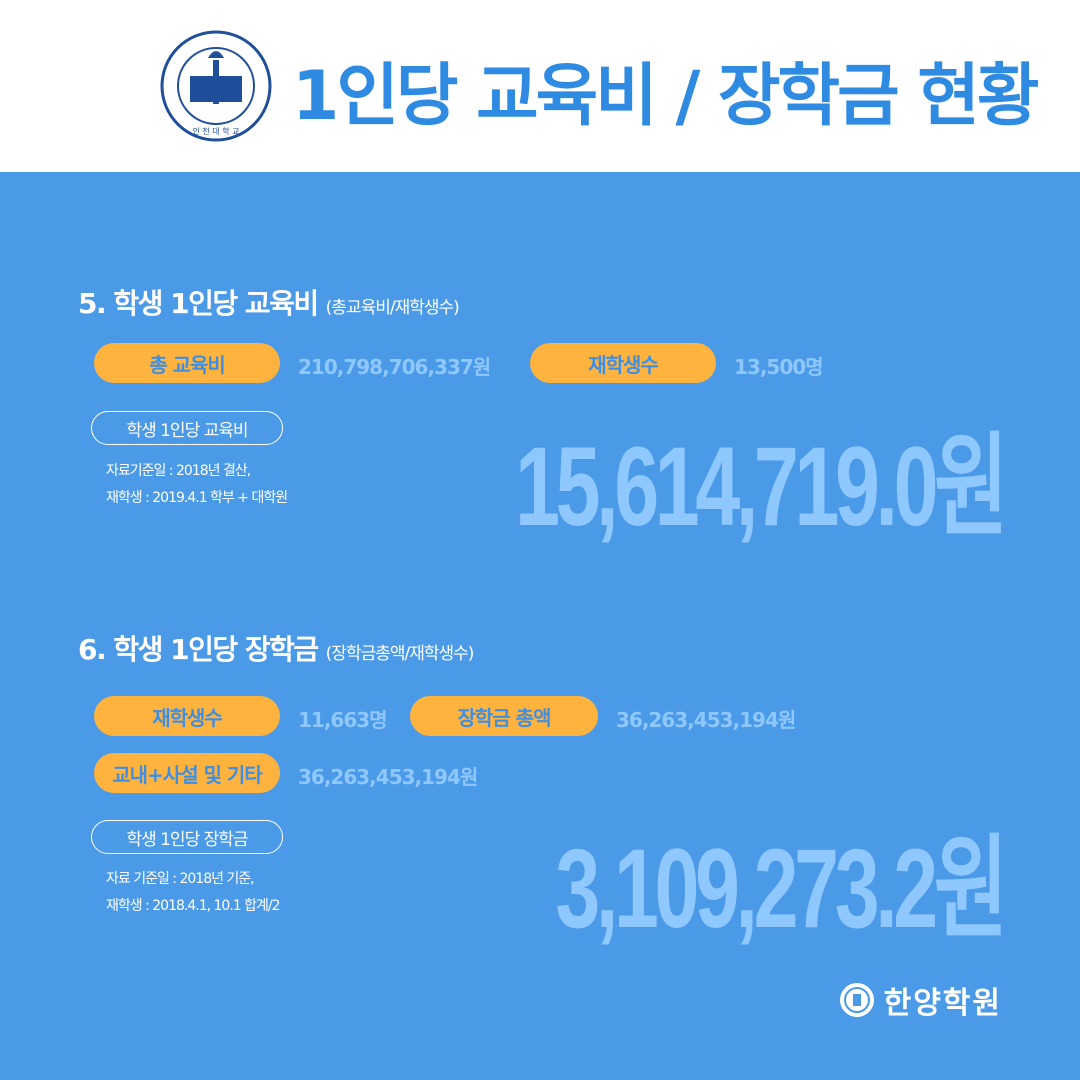 This screenshot has height=1080, width=1080. Describe the element at coordinates (779, 367) in the screenshot. I see `students-value: 13,500명` at that location.